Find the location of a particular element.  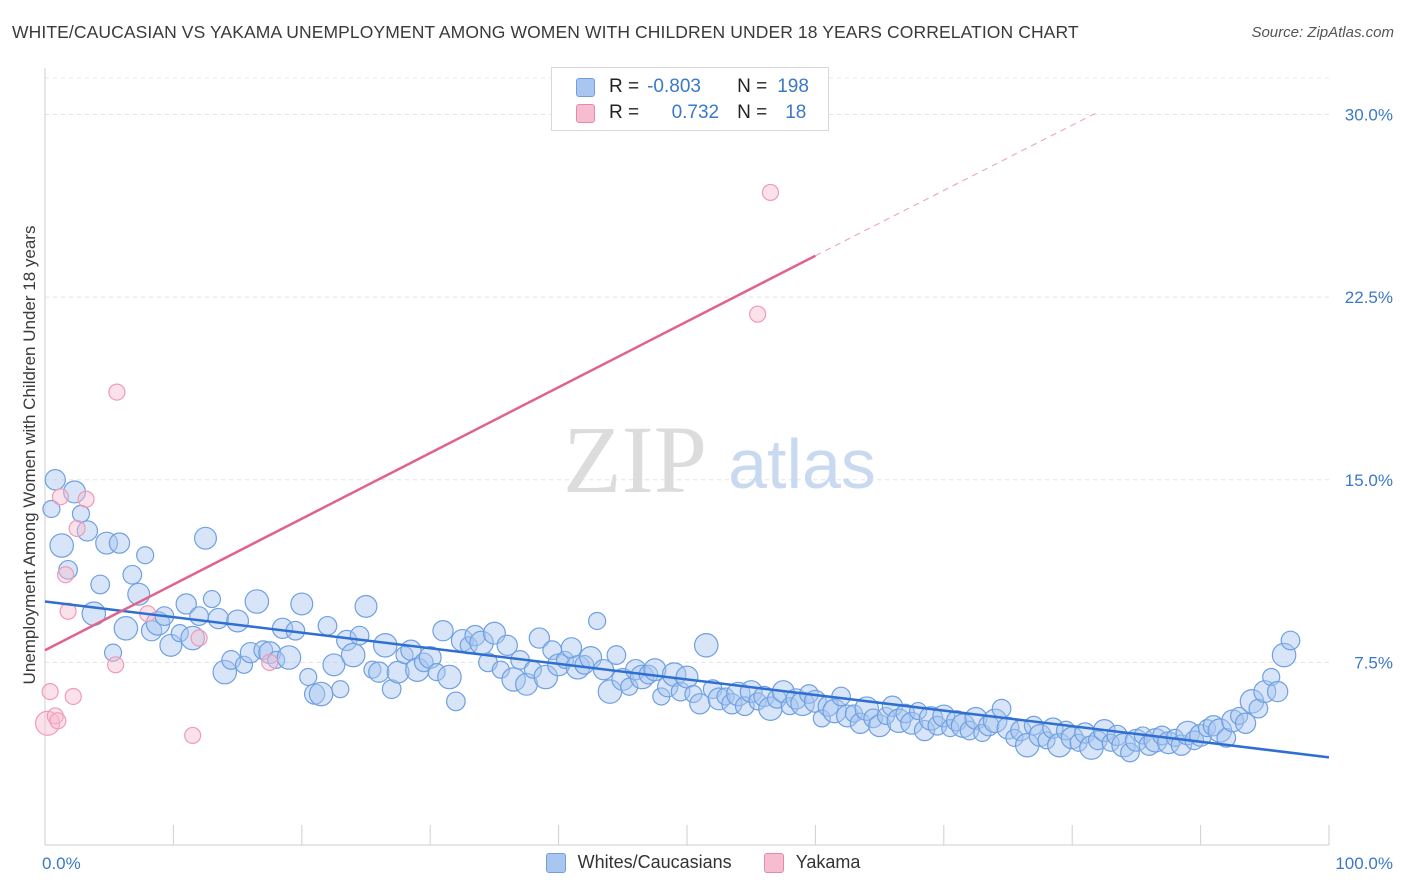

source-label: Source: ZipAtlas.com is located at coordinates (1322, 32).